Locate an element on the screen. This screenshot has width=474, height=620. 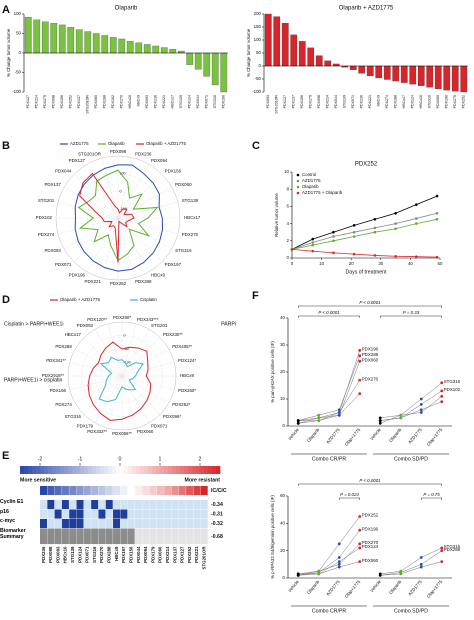
y-tick-label: 2 is located at coordinates (288, 240).